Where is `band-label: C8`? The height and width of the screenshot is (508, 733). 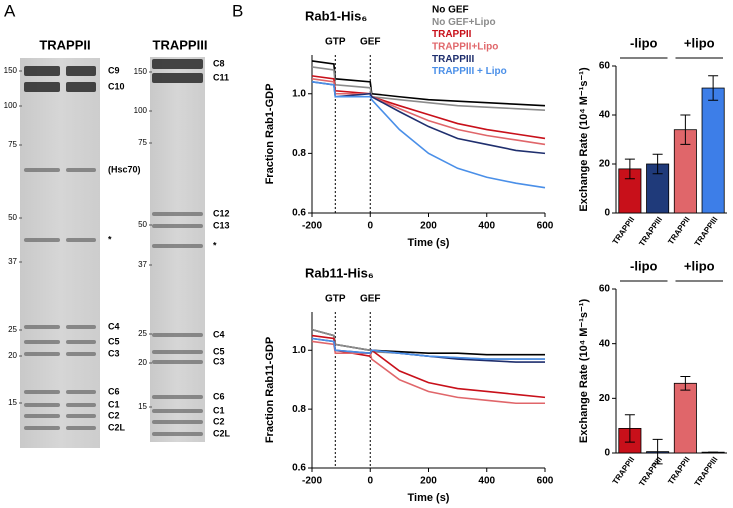 band-label: C8 is located at coordinates (219, 63).